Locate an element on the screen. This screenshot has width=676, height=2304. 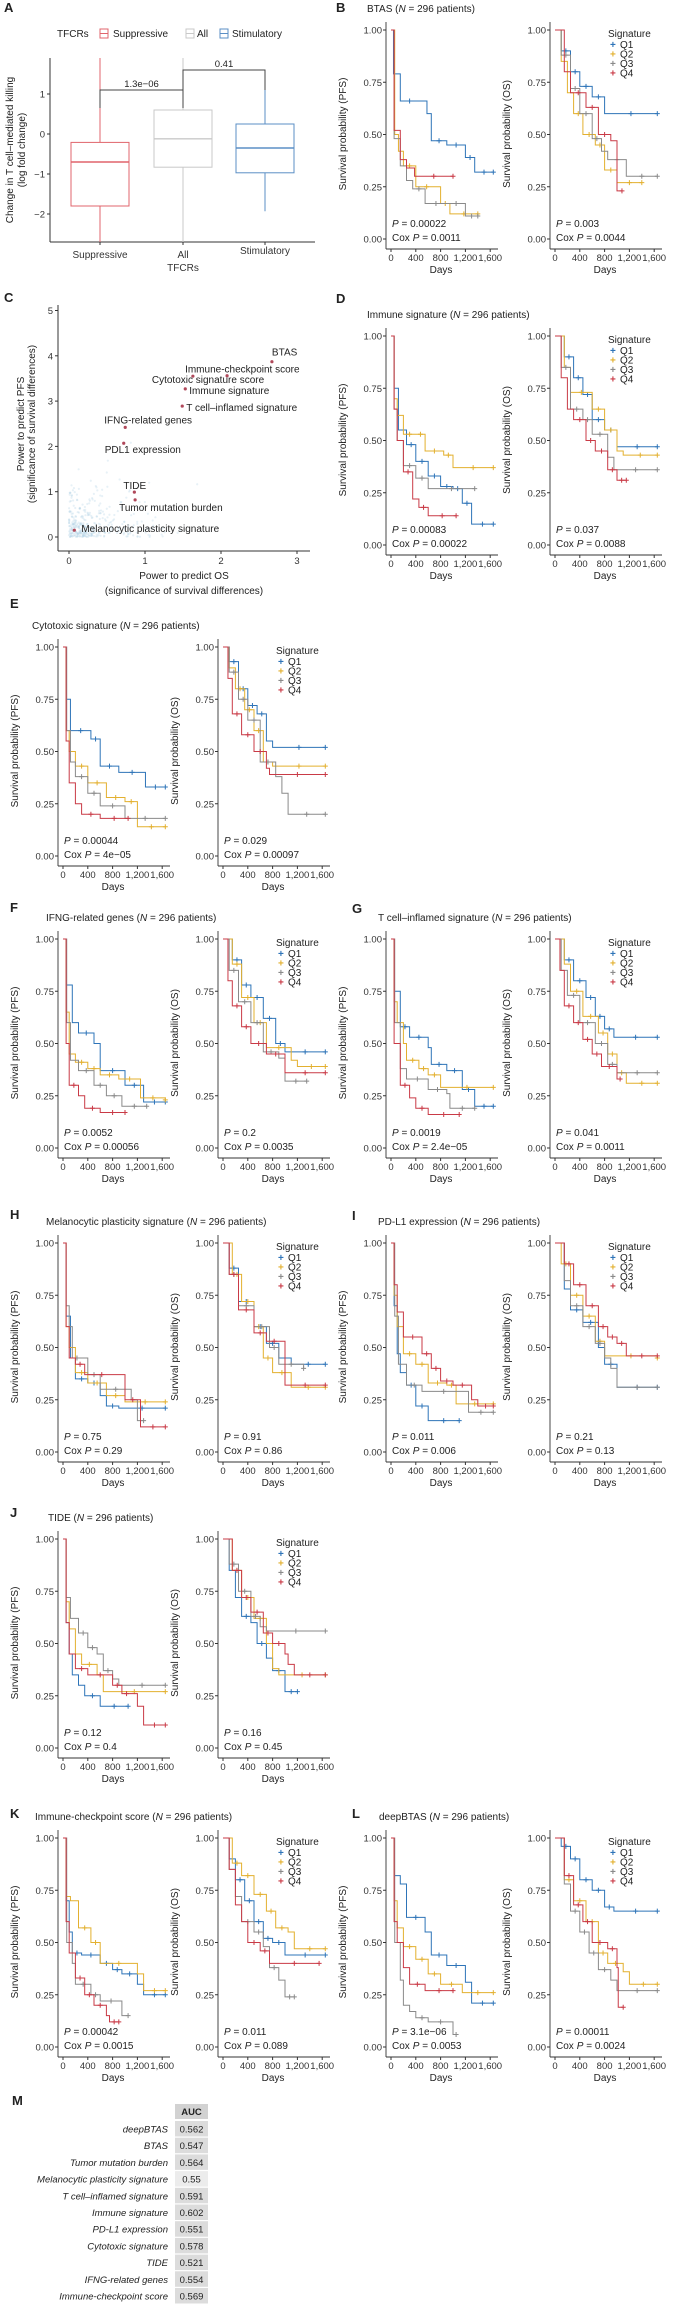
x-tick-label: 0 is located at coordinates (222, 1471).